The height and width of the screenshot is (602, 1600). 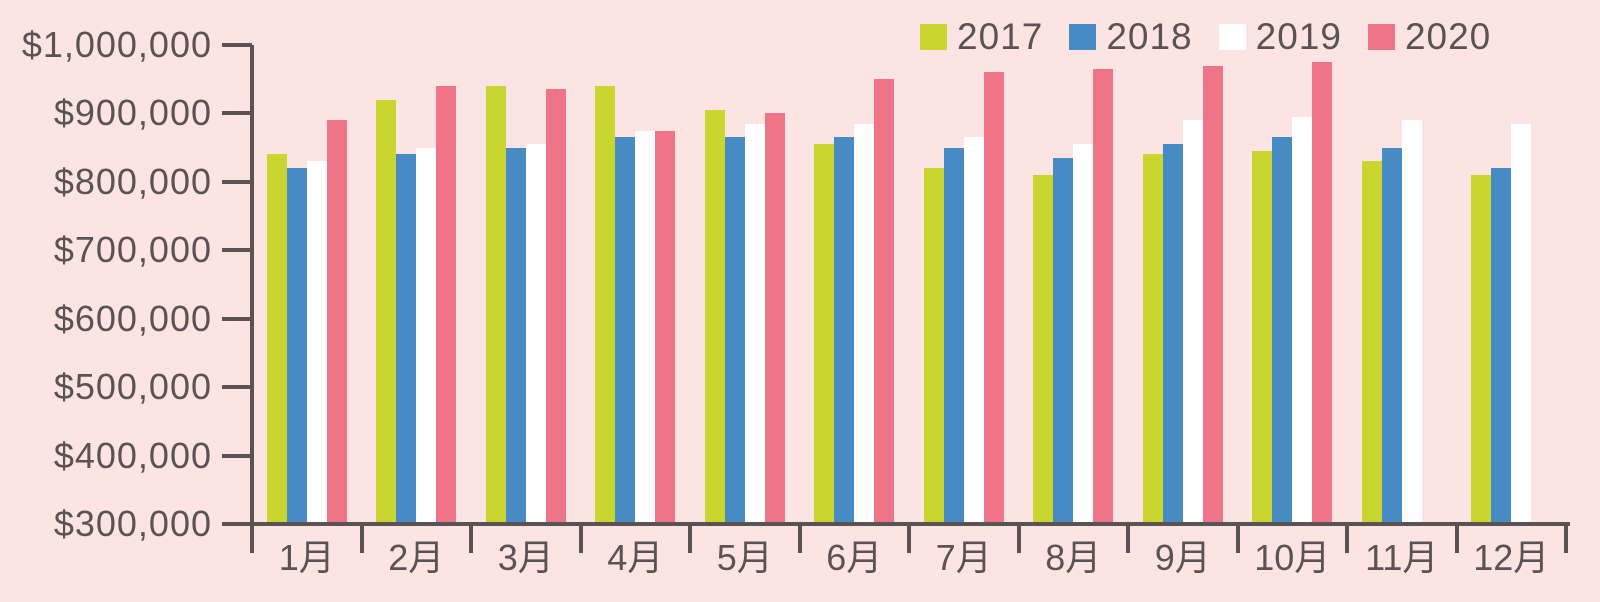 What do you see at coordinates (1371, 341) in the screenshot?
I see `bar-2017-m11` at bounding box center [1371, 341].